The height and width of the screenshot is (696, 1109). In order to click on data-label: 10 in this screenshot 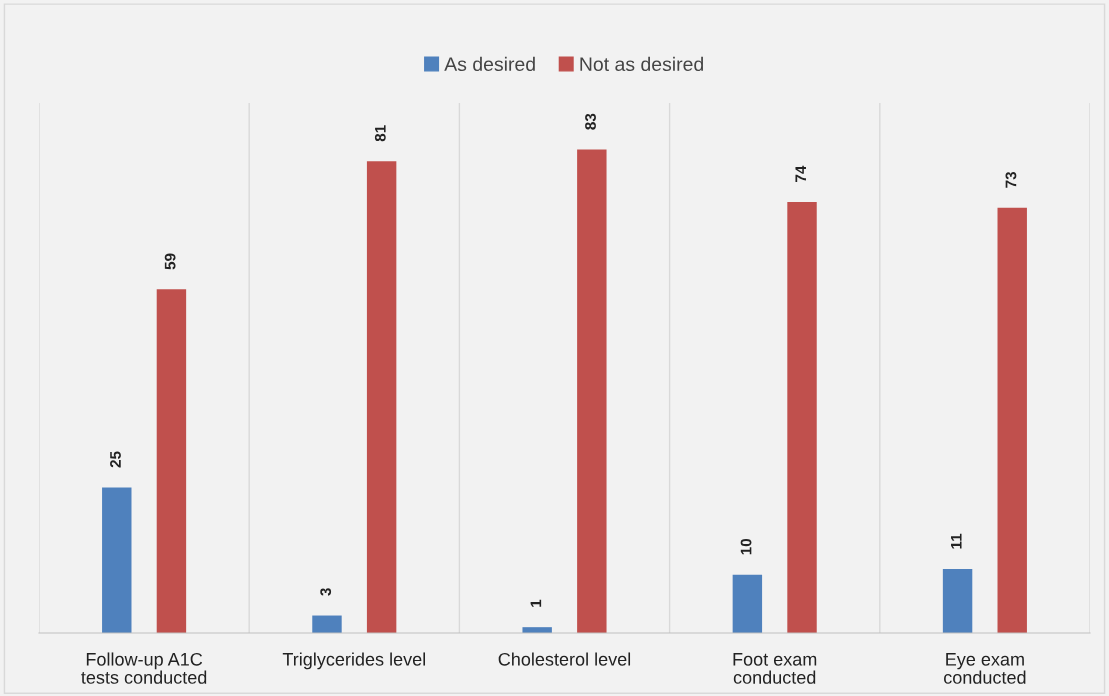, I will do `click(746, 546)`.